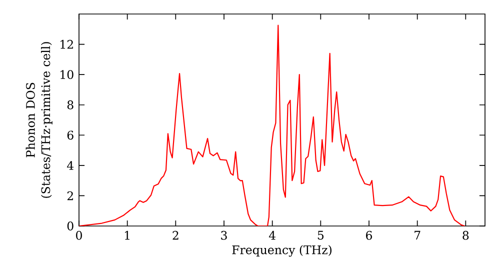 The image size is (500, 280). What do you see at coordinates (282, 251) in the screenshot?
I see `x-axis-title: Frequency (THz)` at bounding box center [282, 251].